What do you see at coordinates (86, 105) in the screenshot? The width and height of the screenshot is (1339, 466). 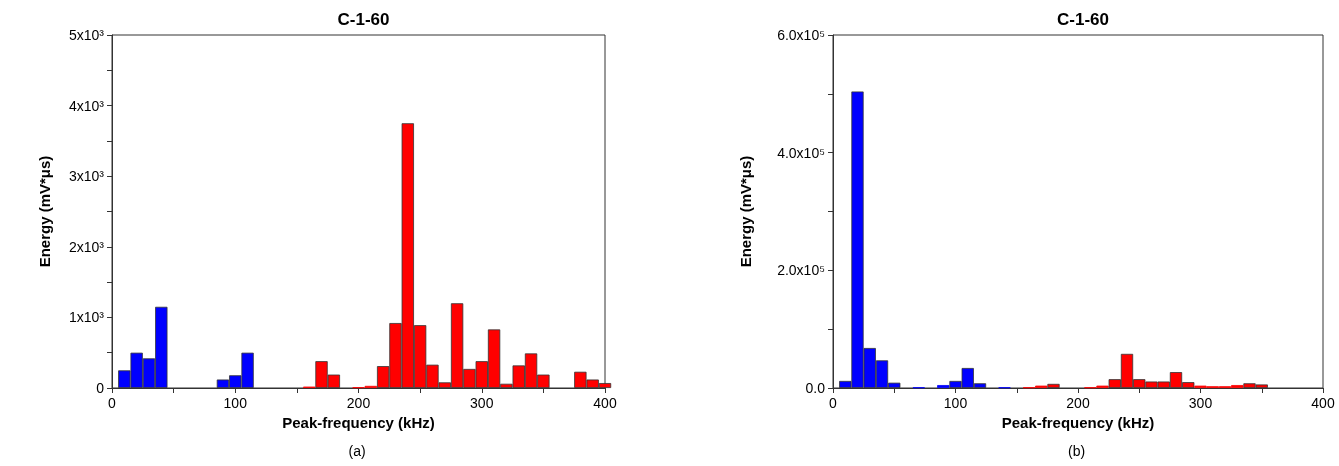 I see `y-tick-label: 4x10³` at bounding box center [86, 105].